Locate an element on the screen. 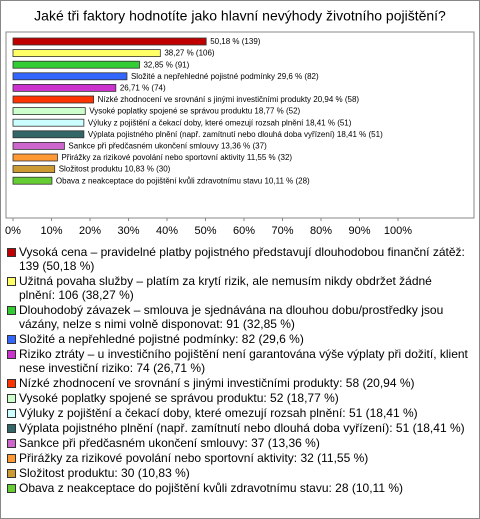 The width and height of the screenshot is (480, 519). legend-label: Složitost produktu: 30 (10,83 %) is located at coordinates (104, 473).